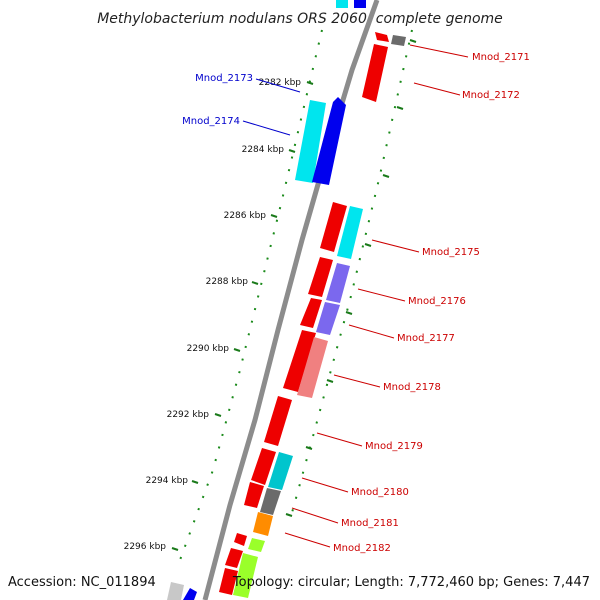 Image resolution: width=600 pixels, height=600 pixels. What do you see at coordinates (224, 78) in the screenshot?
I see `gene-label-mnod-2173: Mnod_2173` at bounding box center [224, 78].